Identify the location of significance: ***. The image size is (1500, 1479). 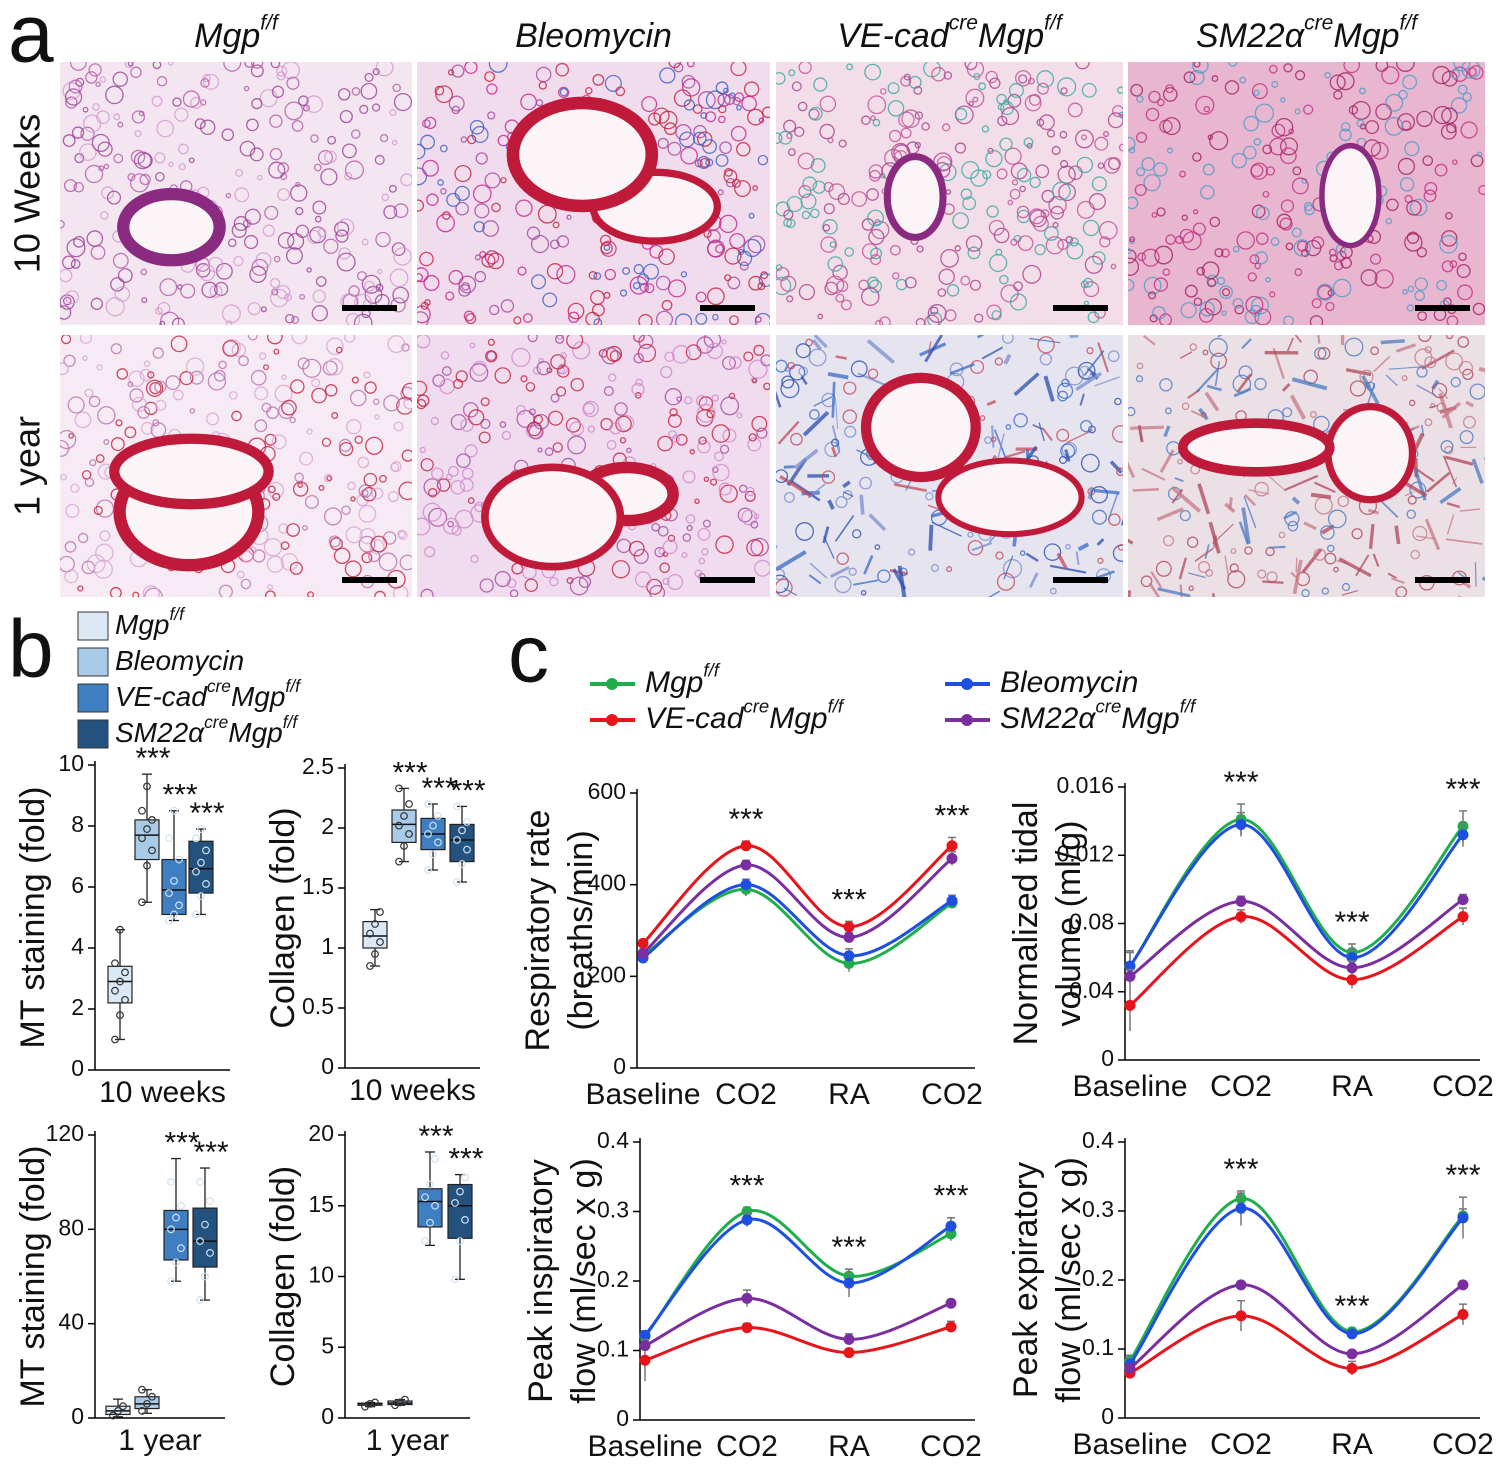
(746, 1185).